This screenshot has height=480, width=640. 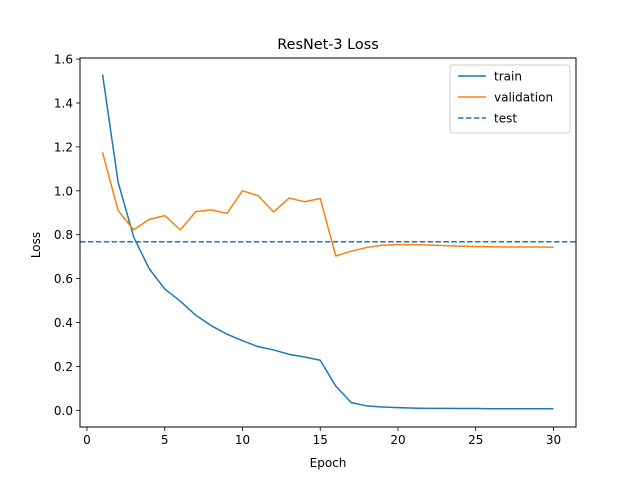 I want to click on legend-label: test, so click(x=505, y=119).